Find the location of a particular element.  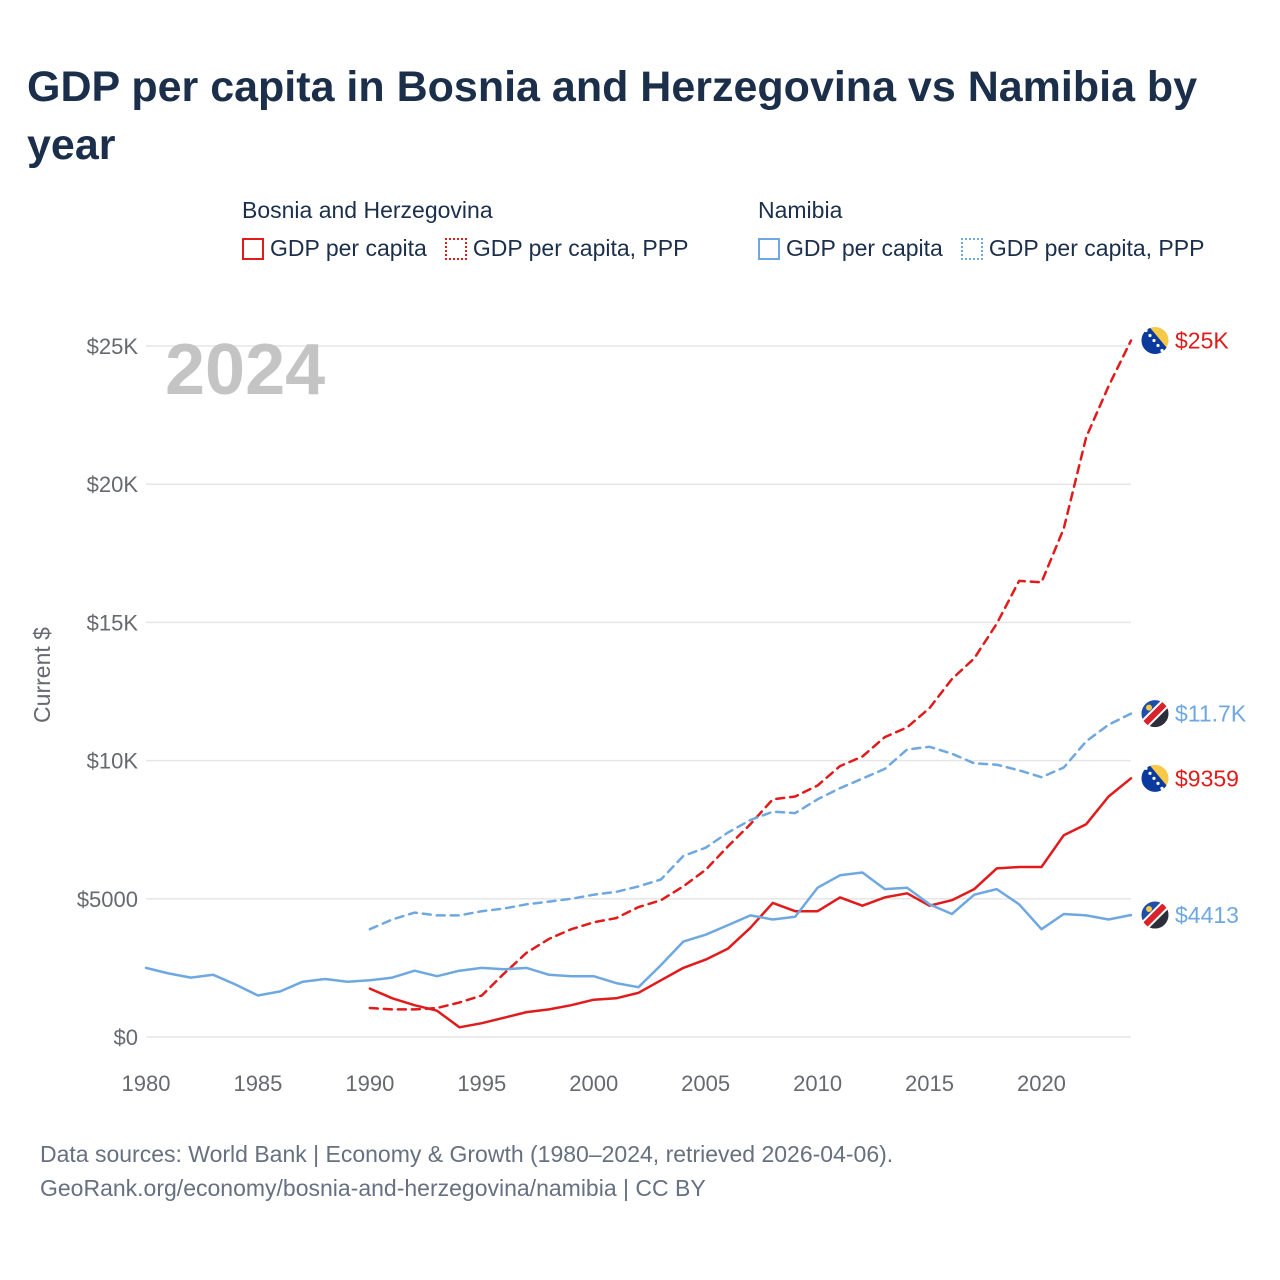

y-tick-label: $5000 is located at coordinates (107, 899).